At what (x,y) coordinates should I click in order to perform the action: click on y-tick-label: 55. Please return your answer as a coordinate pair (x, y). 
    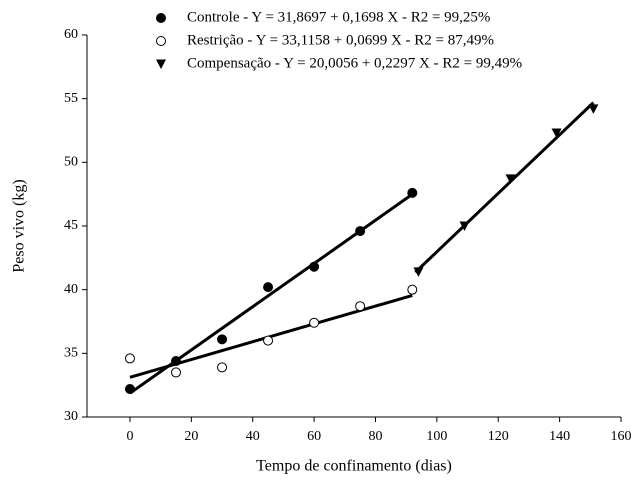
    Looking at the image, I should click on (71, 98).